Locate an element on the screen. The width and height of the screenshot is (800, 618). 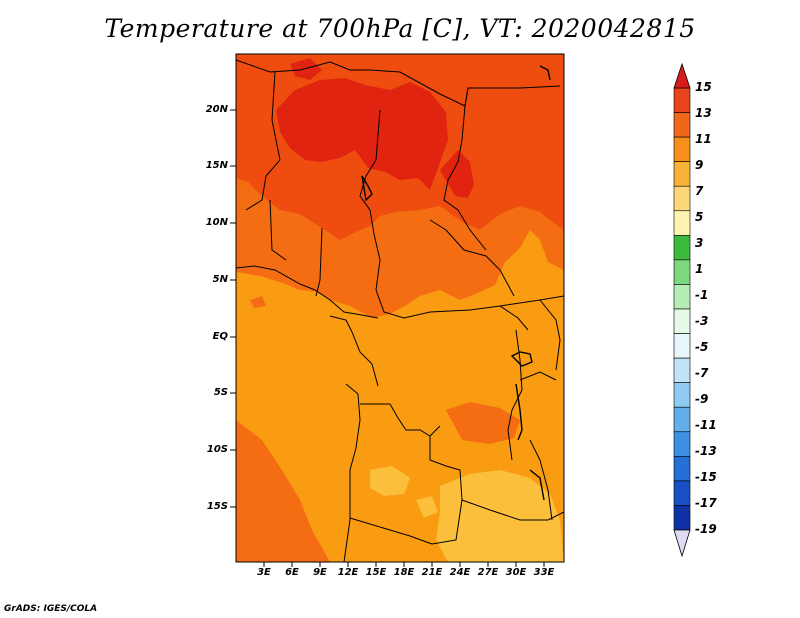
lat-label: 20N is located at coordinates (216, 109).